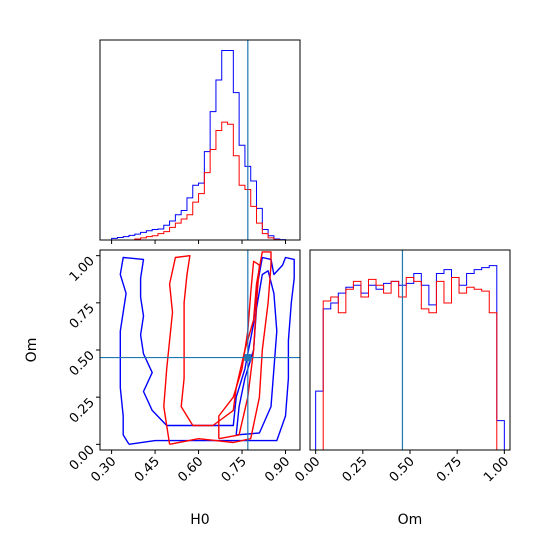 The image size is (550, 550). Describe the element at coordinates (82, 316) in the screenshot. I see `contour-ytick-label-3: 0.75` at that location.